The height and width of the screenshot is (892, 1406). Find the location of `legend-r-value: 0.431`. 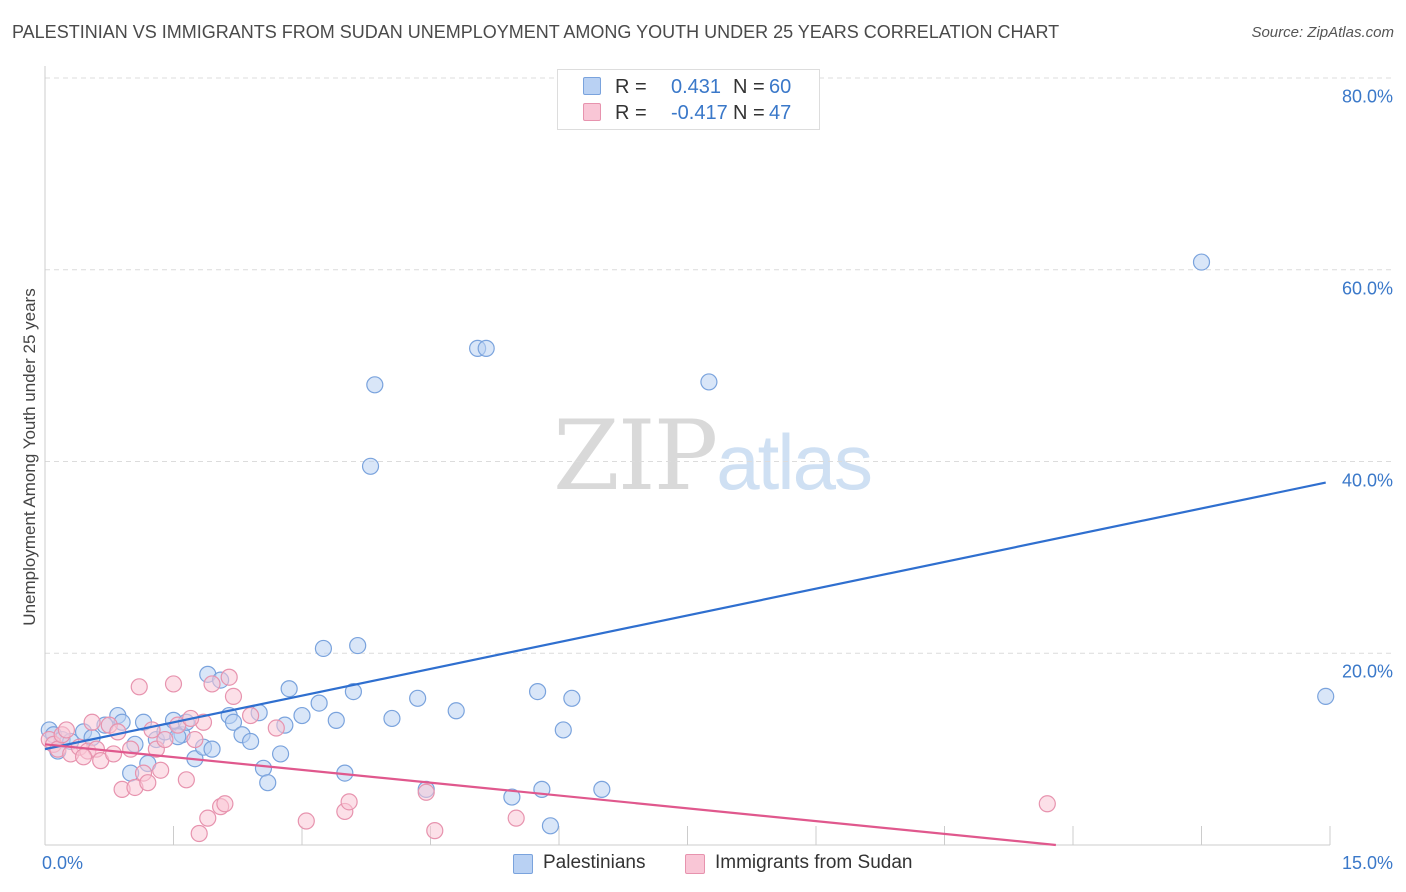

legend-r-value: 0.431 is located at coordinates (696, 87).